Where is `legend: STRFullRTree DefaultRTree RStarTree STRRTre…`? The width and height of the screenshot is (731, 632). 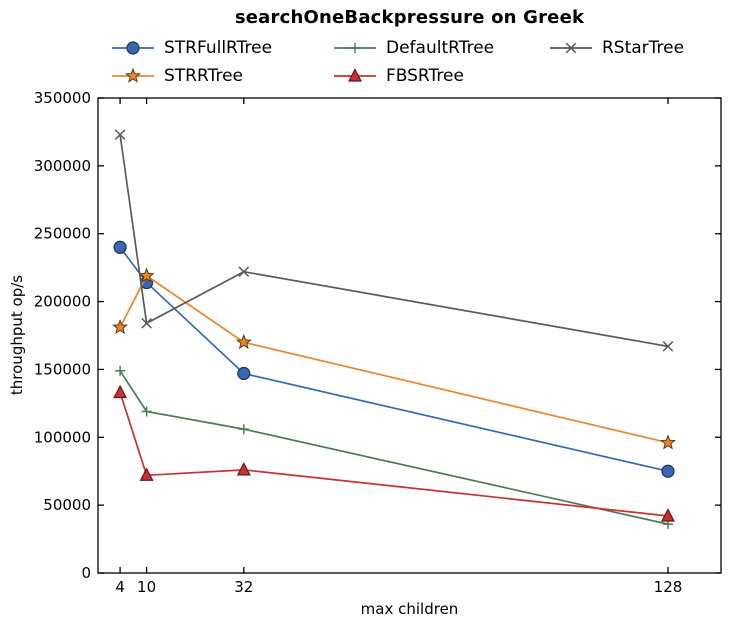
legend: STRFullRTree DefaultRTree RStarTree STRRTre… is located at coordinates (397, 62).